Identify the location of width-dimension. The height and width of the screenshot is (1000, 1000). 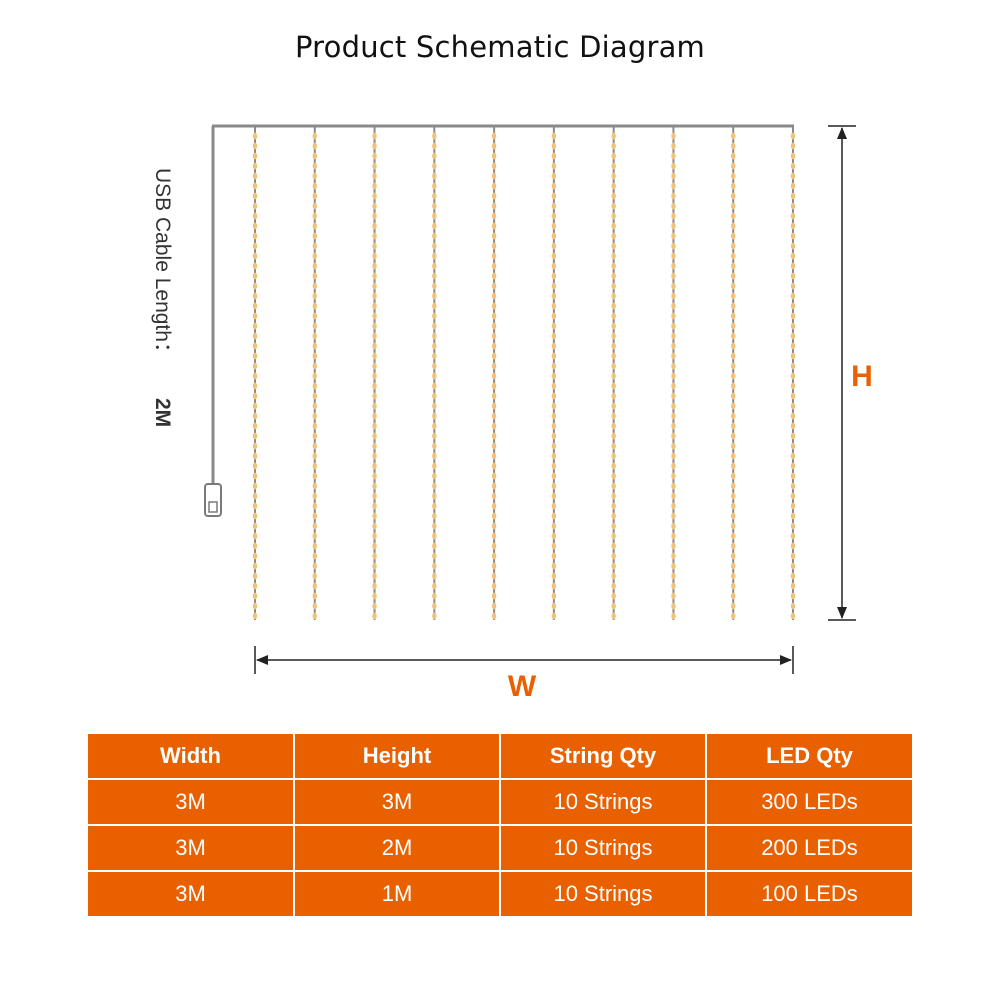
(524, 660).